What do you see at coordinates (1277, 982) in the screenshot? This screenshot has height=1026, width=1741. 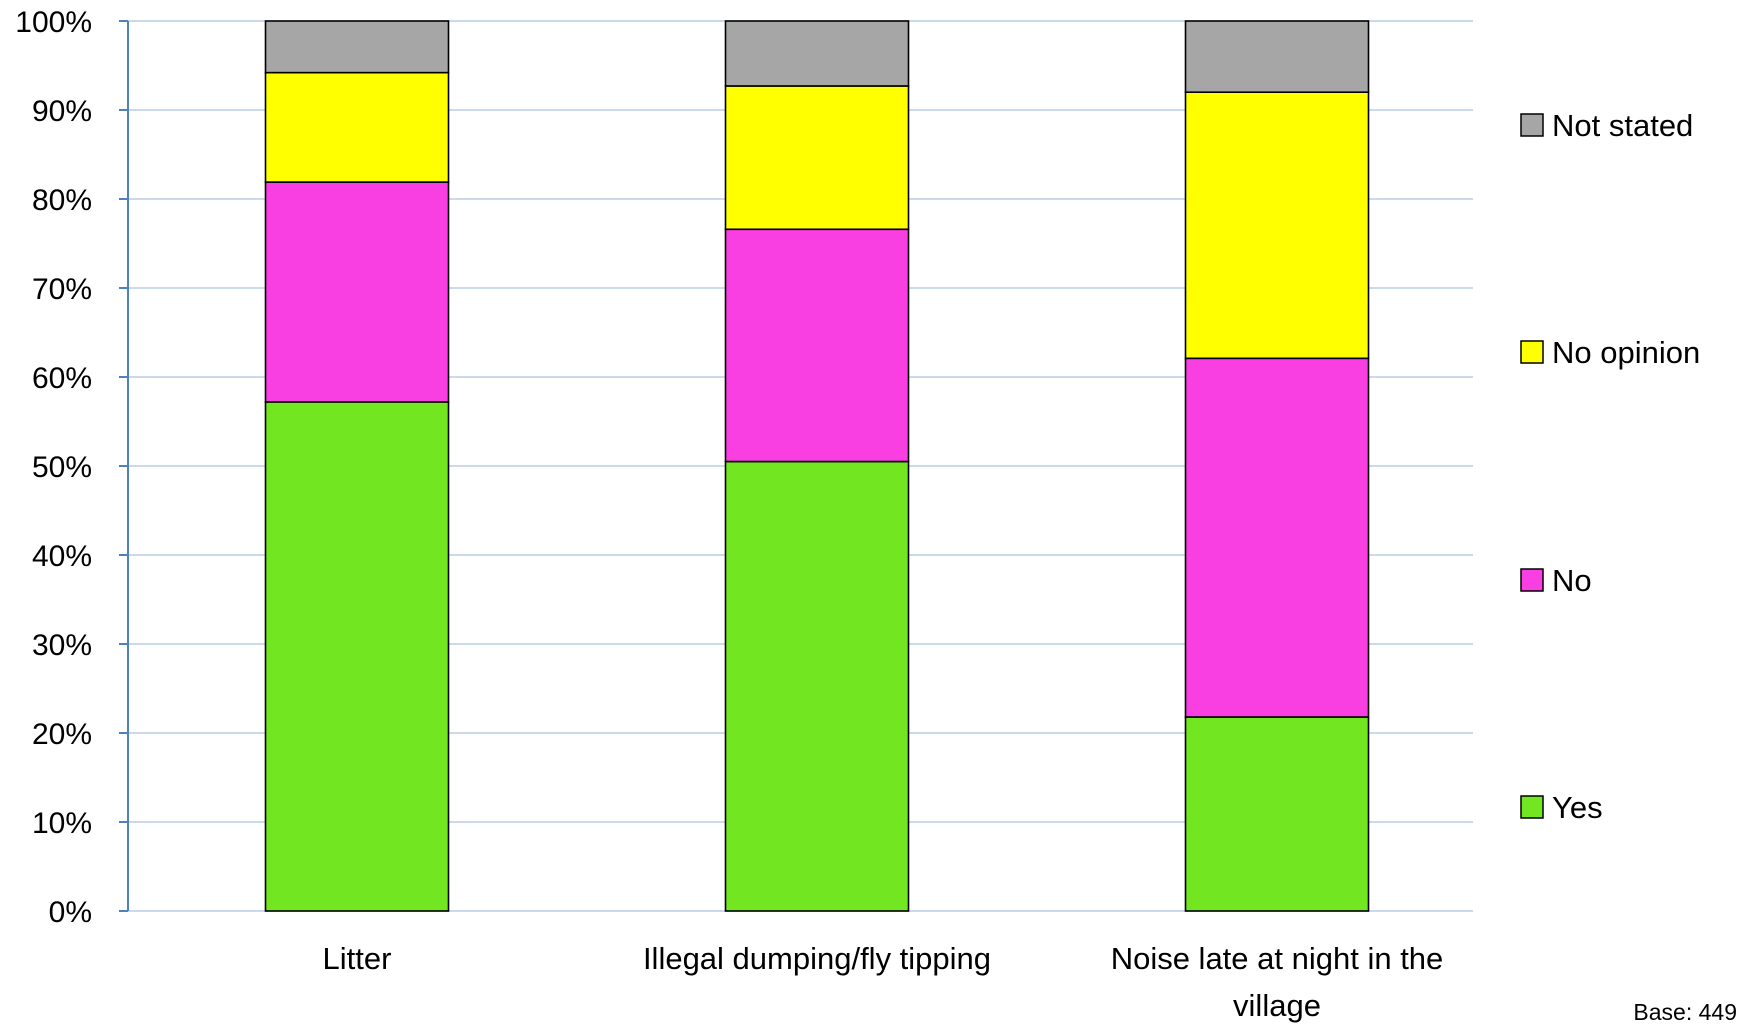 I see `x-category-label: Noise late at night in the village` at bounding box center [1277, 982].